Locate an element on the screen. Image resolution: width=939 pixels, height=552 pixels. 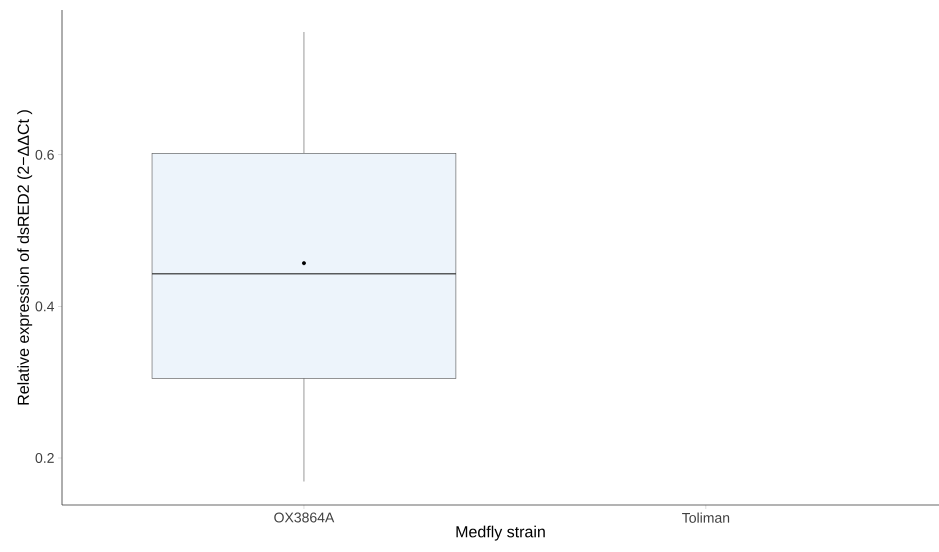
y-tick-label: 0.2 is located at coordinates (45, 458).